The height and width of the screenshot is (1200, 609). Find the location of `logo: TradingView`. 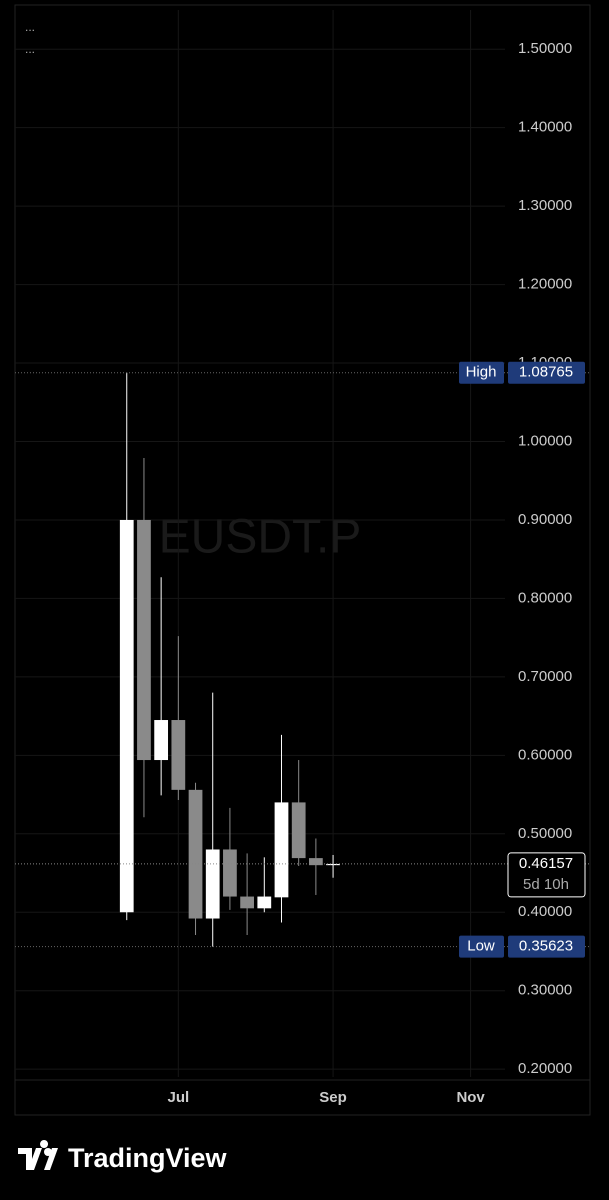

logo: TradingView is located at coordinates (123, 1156).